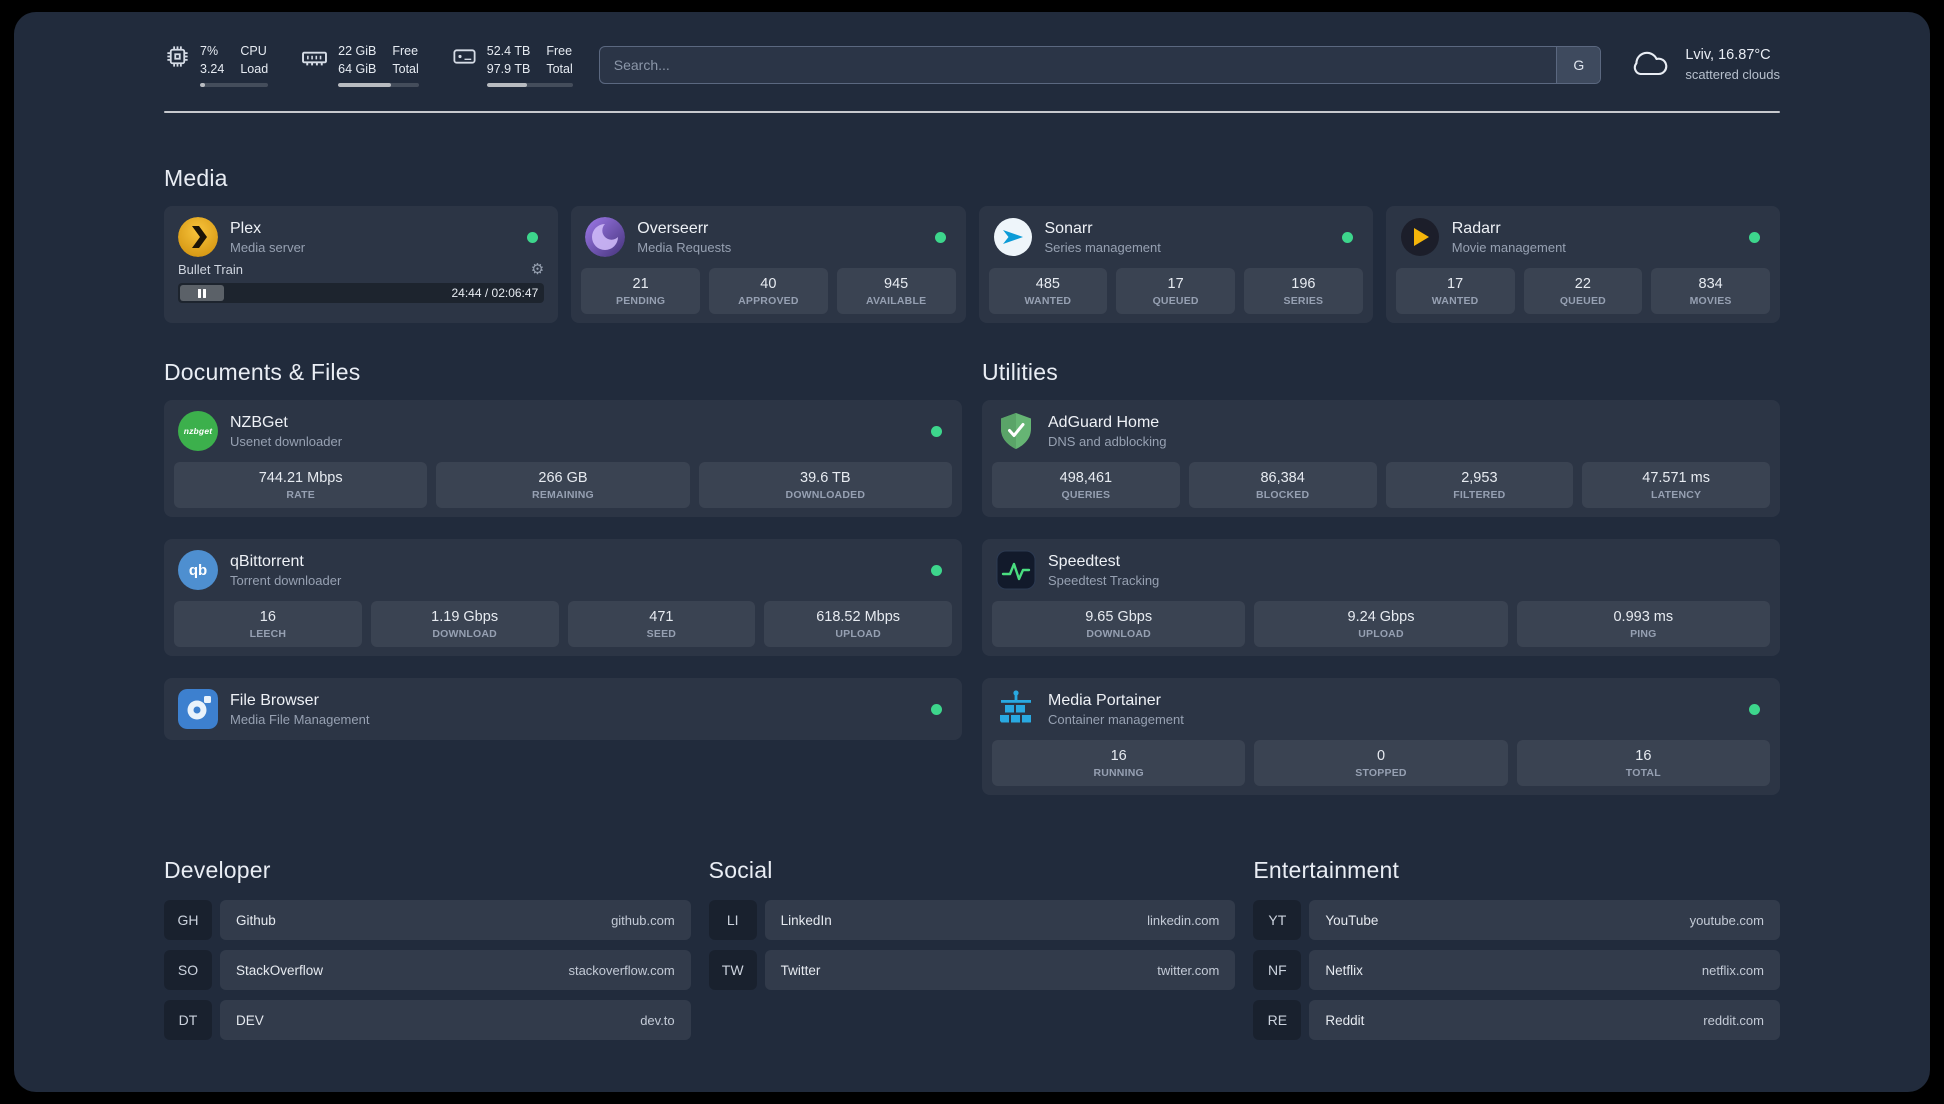  What do you see at coordinates (1303, 284) in the screenshot?
I see `stat-value: 196` at bounding box center [1303, 284].